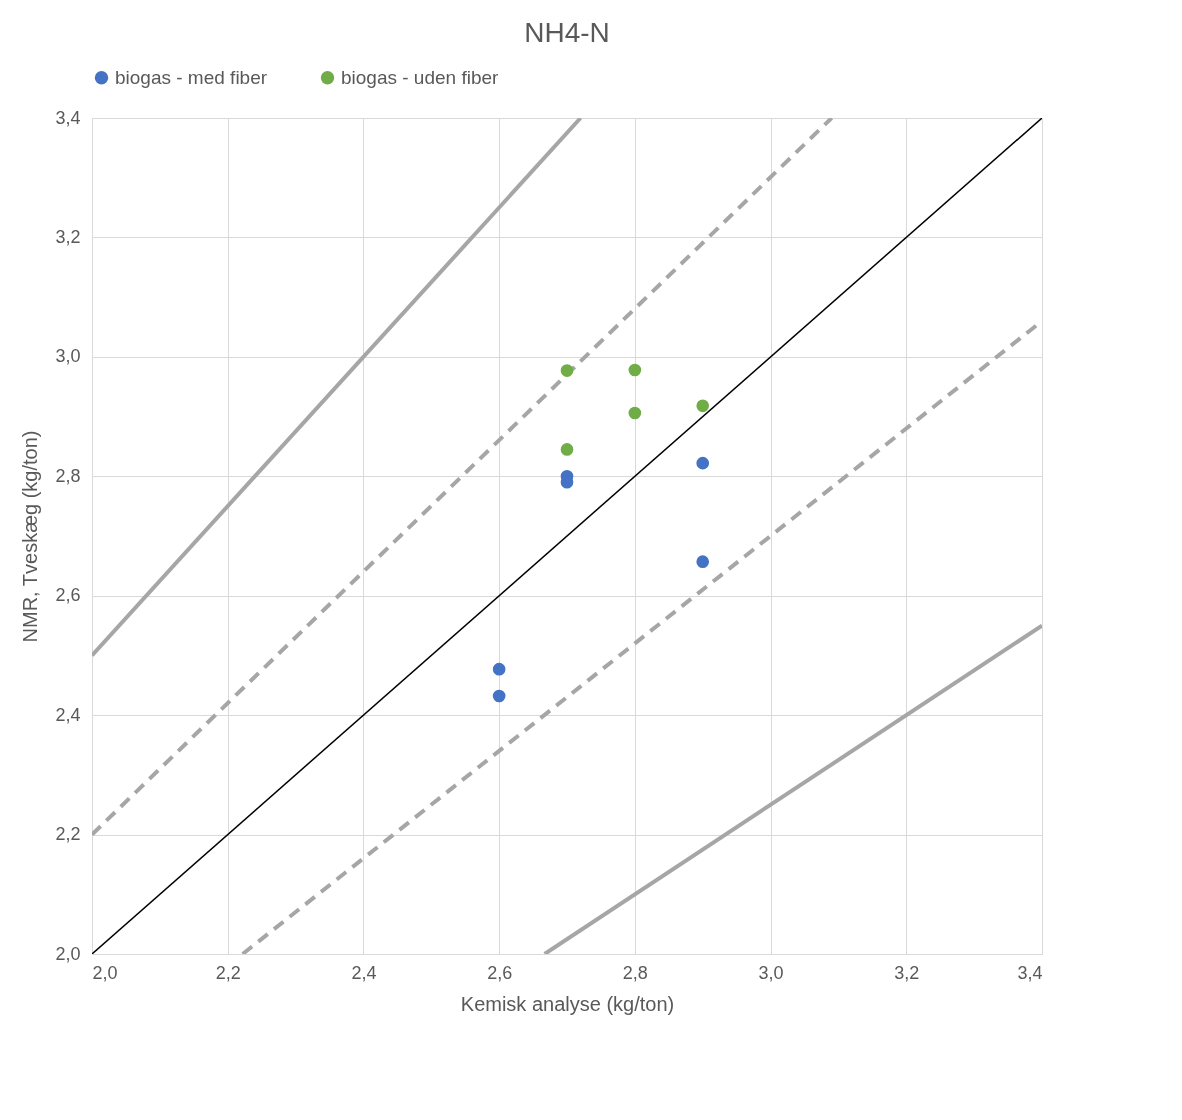  What do you see at coordinates (68, 714) in the screenshot?
I see `y-tick-label: 2,4` at bounding box center [68, 714].